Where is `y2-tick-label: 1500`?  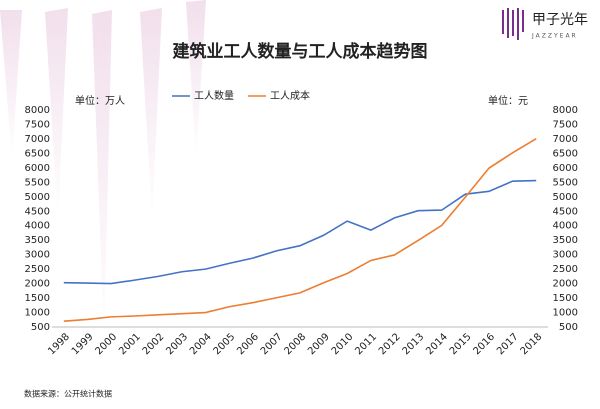 y2-tick-label: 1500 is located at coordinates (565, 298).